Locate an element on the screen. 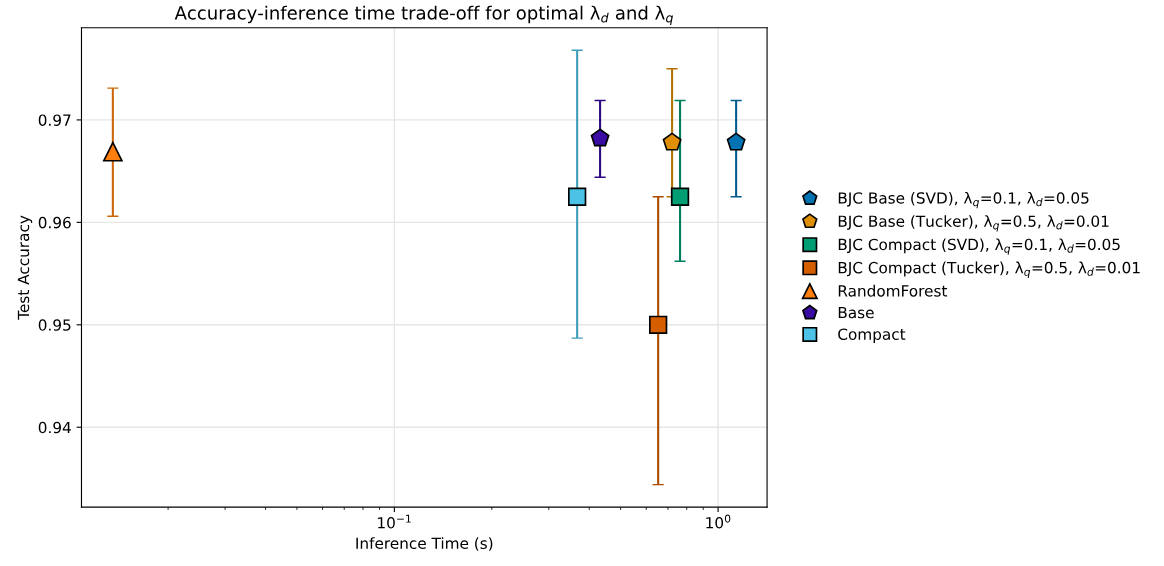 The height and width of the screenshot is (566, 1164). legend-label: Compact is located at coordinates (872, 335).